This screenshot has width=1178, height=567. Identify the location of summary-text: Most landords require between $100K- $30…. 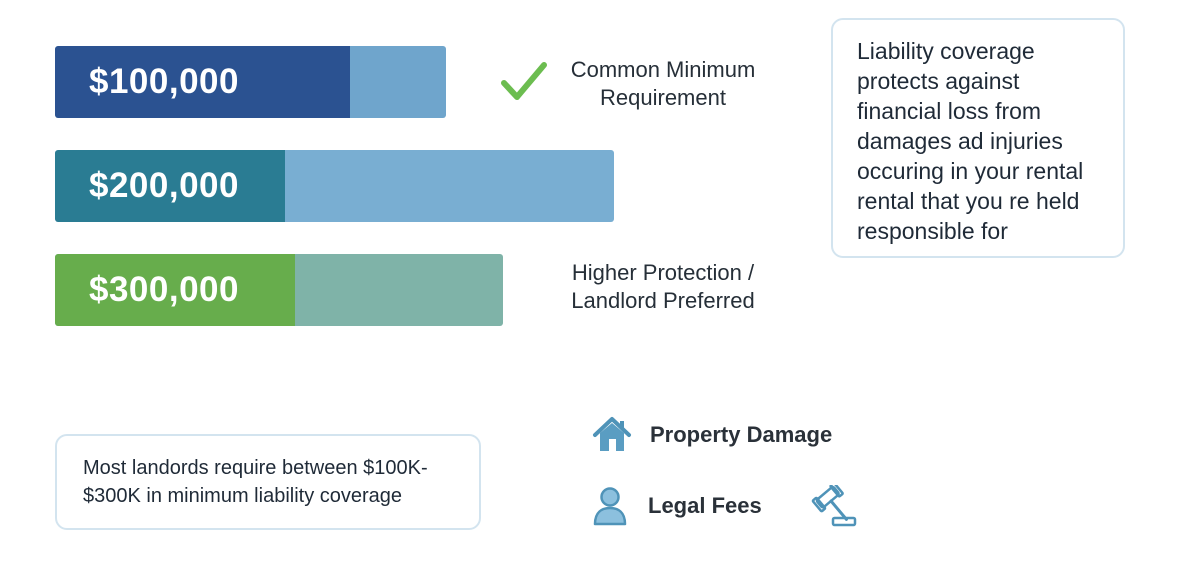
(255, 482).